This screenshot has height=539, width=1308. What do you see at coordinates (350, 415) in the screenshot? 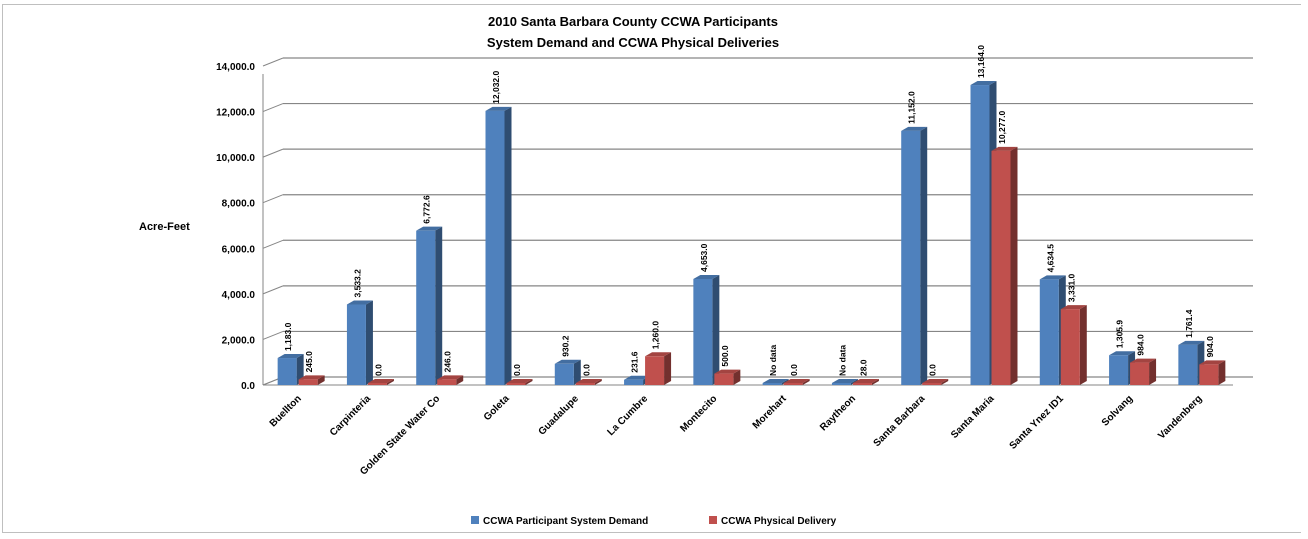
I see `x-tick-label: Carpinteria` at bounding box center [350, 415].